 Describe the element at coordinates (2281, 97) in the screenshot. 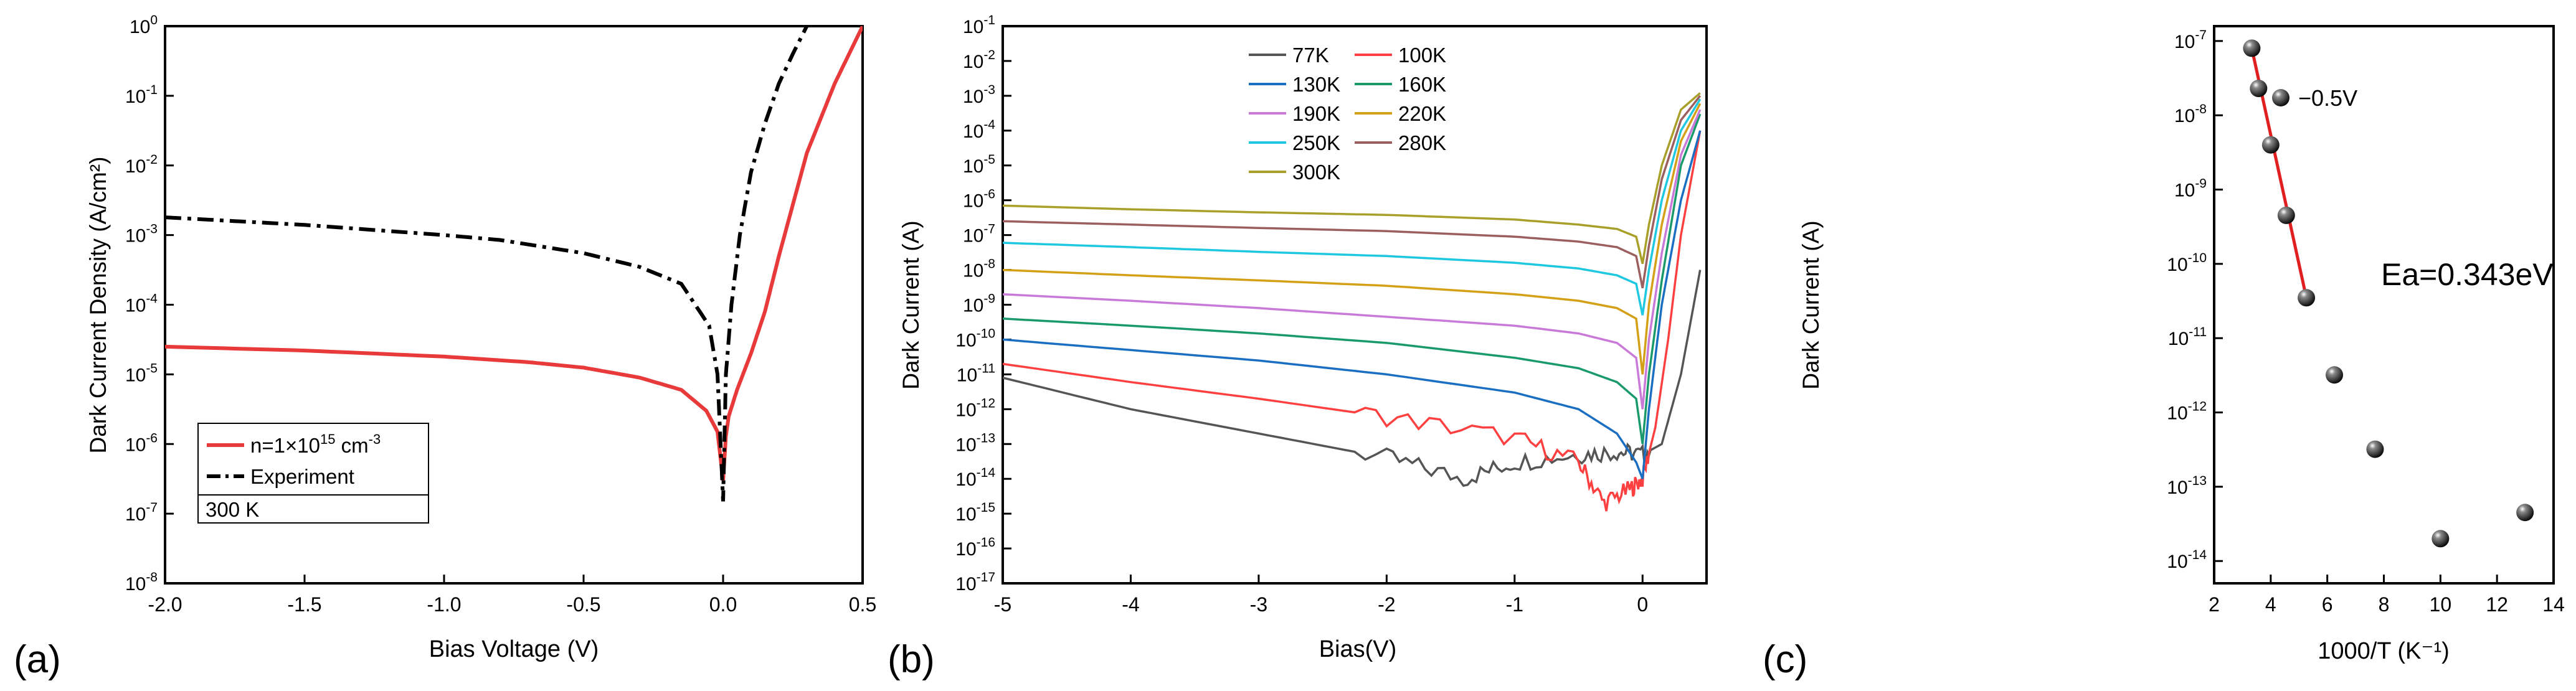

I see `legend-c-marker` at that location.